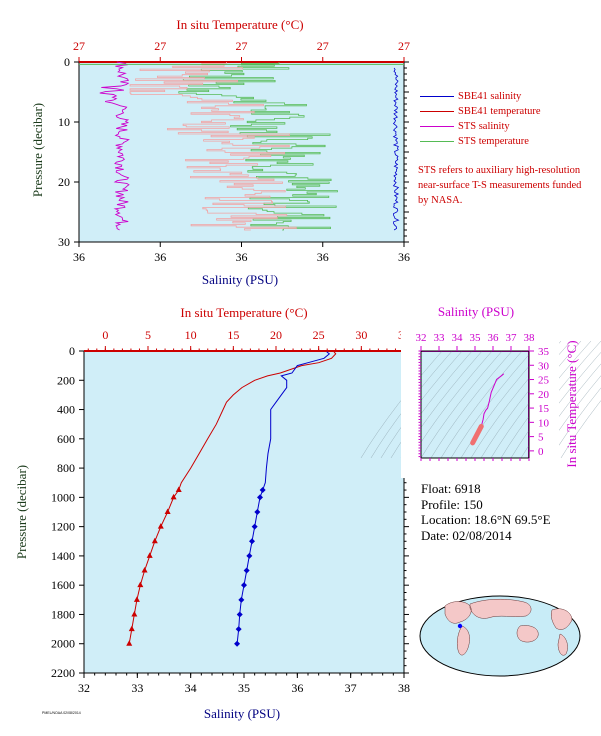 The width and height of the screenshot is (601, 736). I want to click on tick-label: 2000, so click(63, 644).